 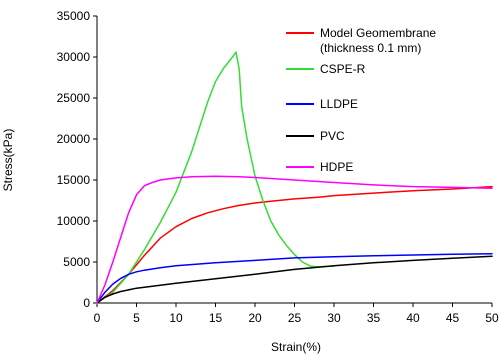 What do you see at coordinates (296, 347) in the screenshot?
I see `x-axis-label: Strain(%)` at bounding box center [296, 347].